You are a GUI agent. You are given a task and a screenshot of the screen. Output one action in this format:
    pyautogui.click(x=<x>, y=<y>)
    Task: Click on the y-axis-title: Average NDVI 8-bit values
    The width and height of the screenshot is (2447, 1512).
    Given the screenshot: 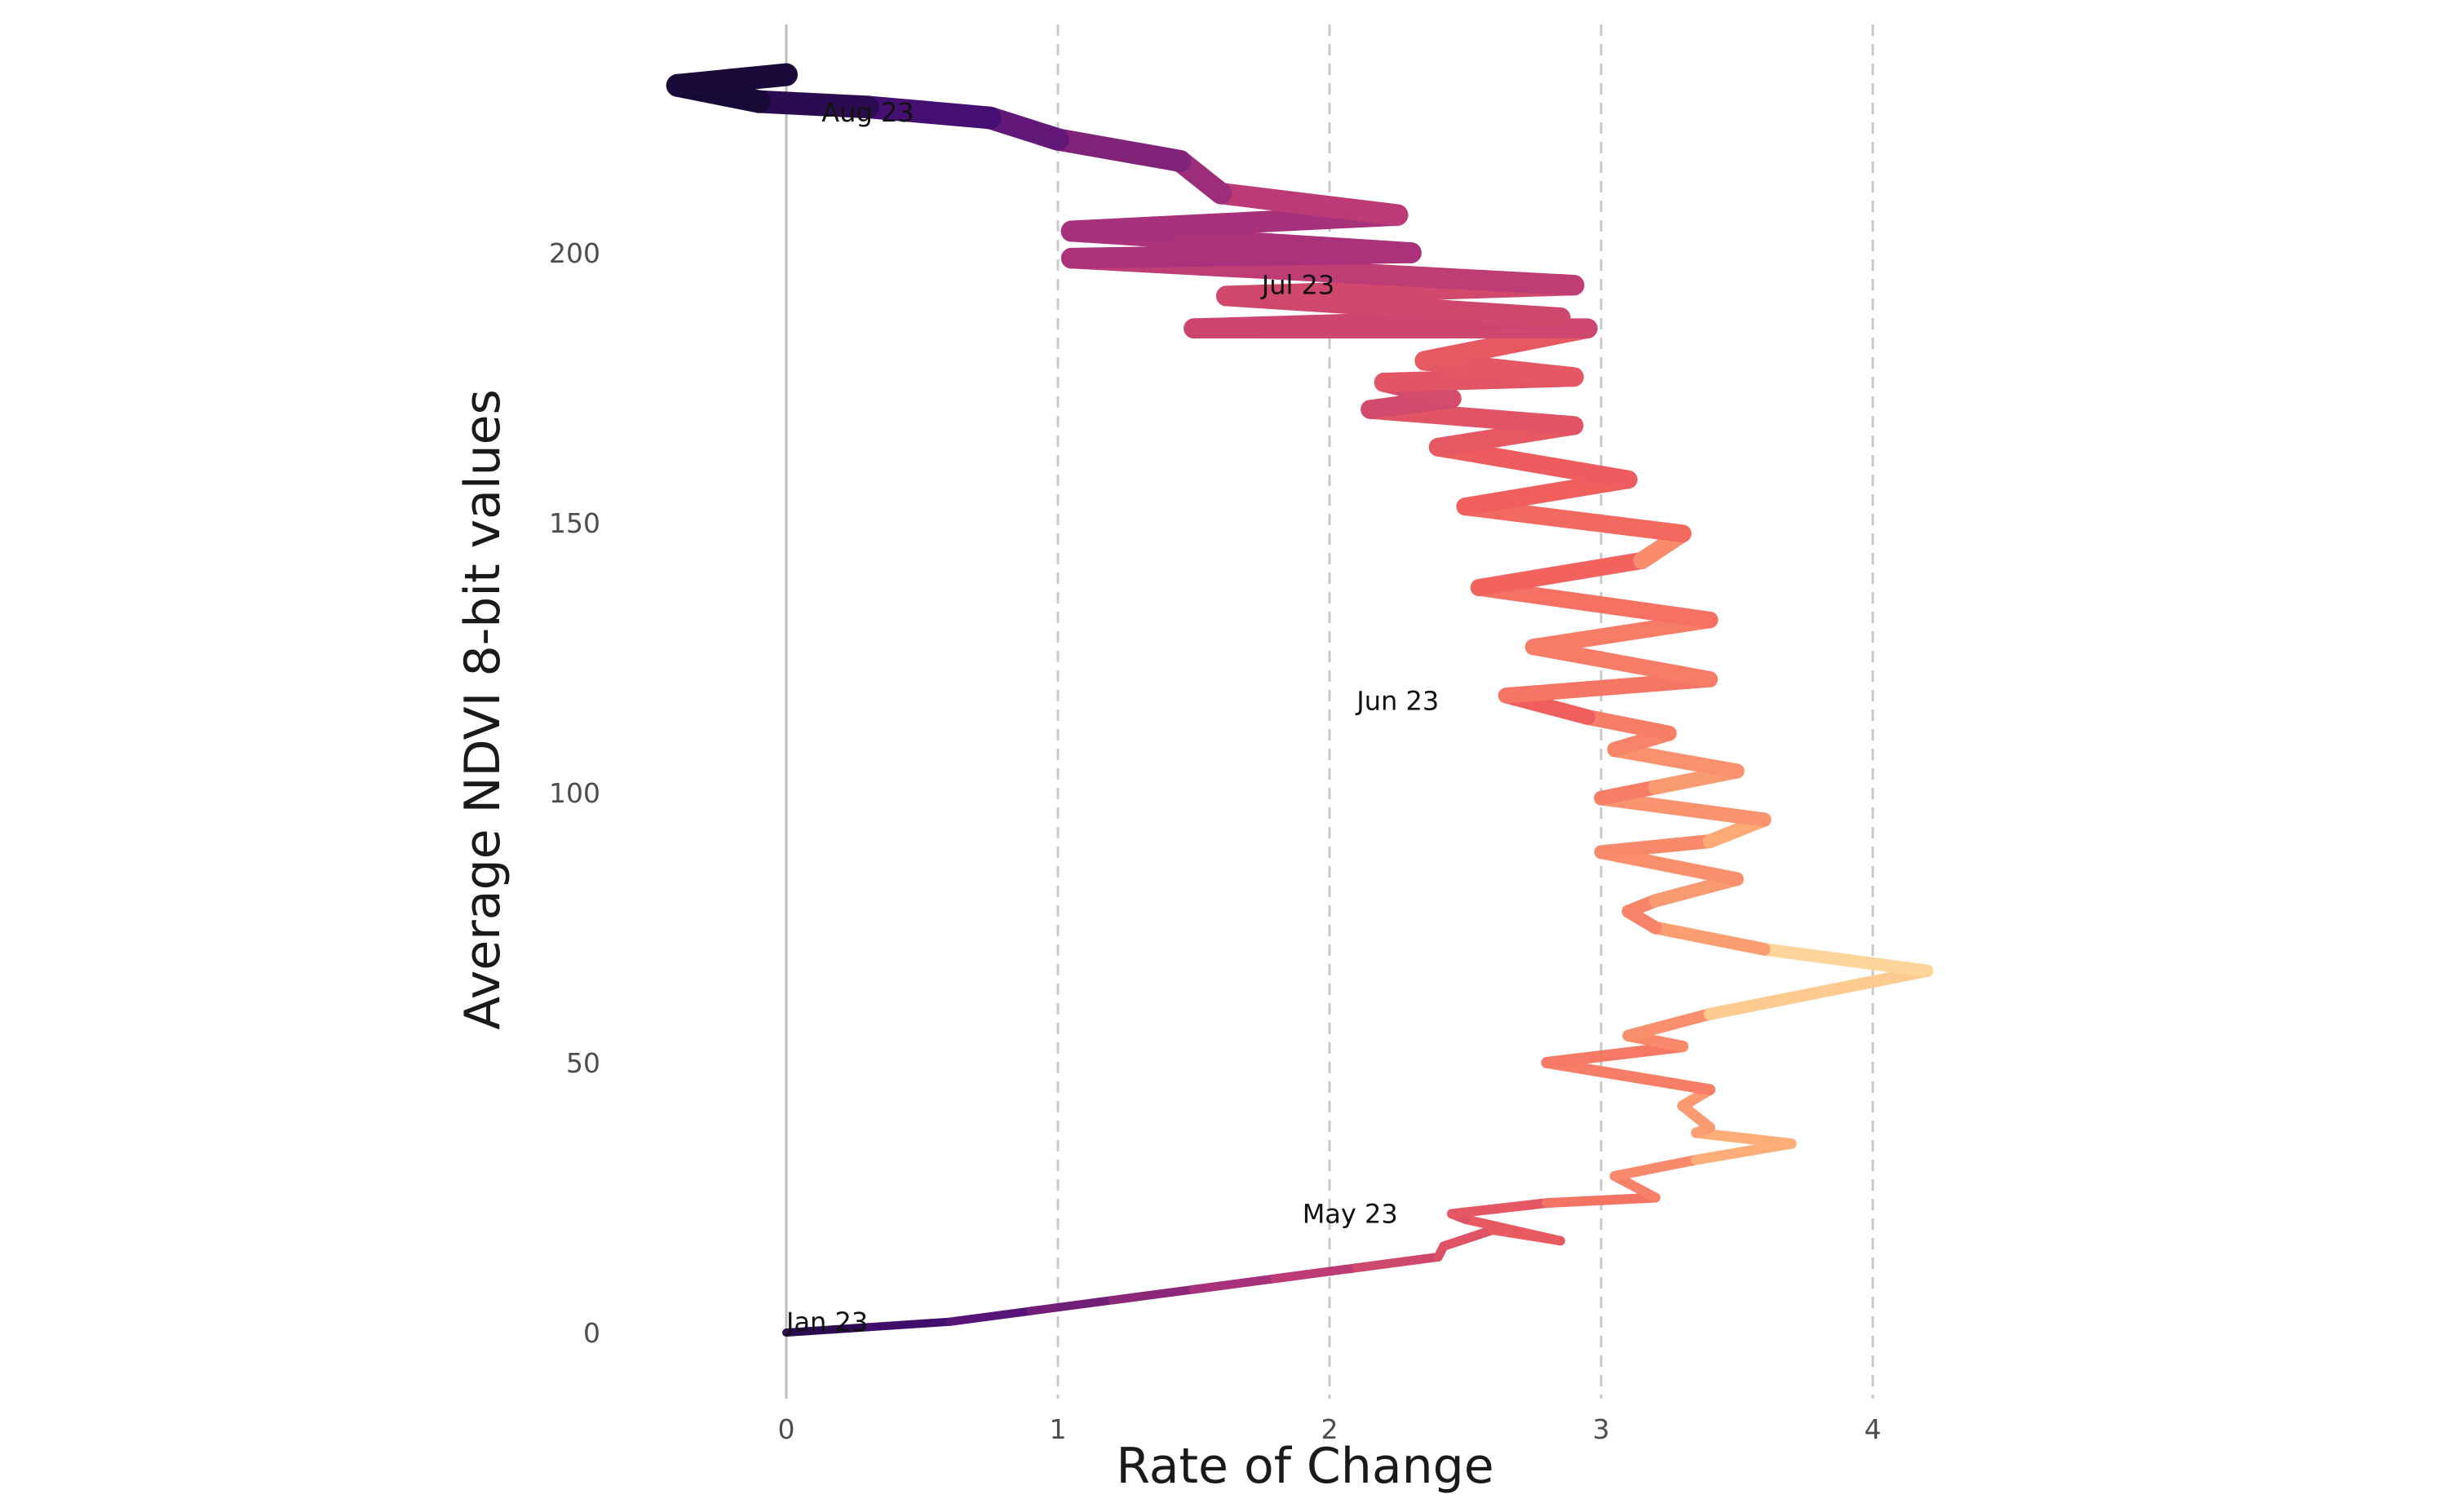 What is the action you would take?
    pyautogui.click(x=482, y=709)
    